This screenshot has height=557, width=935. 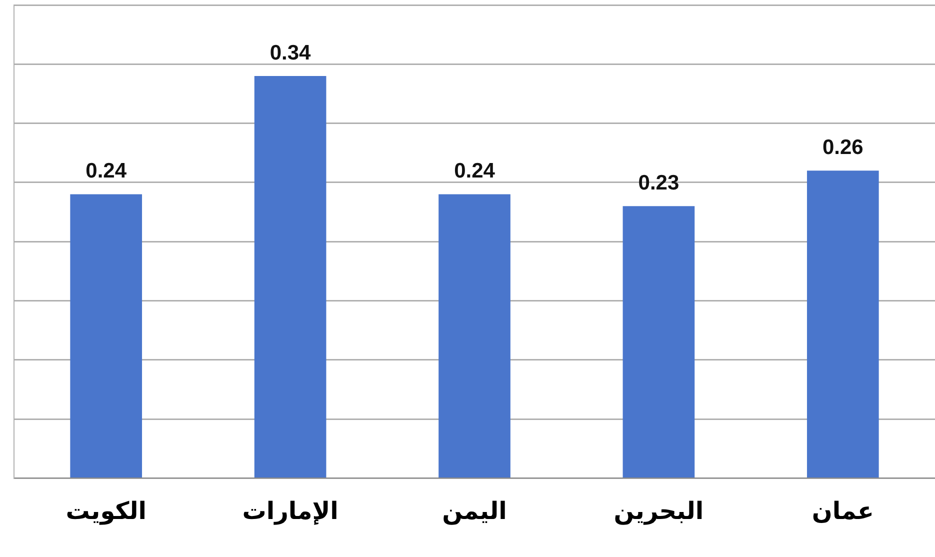 I want to click on x-tick-label: اليمن, so click(x=474, y=510).